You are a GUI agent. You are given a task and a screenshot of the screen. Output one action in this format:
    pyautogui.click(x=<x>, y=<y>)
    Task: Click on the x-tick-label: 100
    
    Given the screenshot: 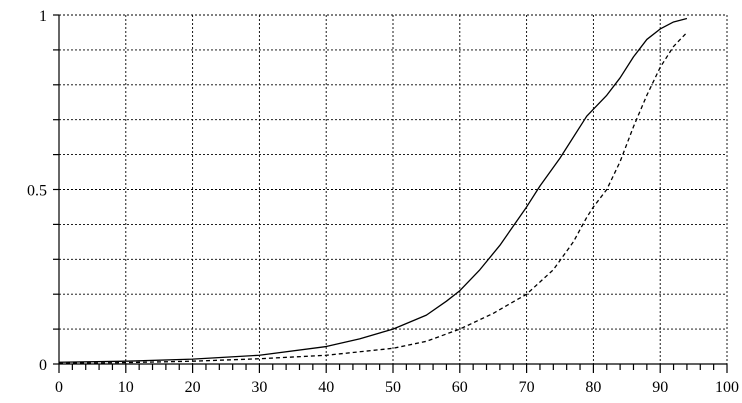 What is the action you would take?
    pyautogui.click(x=727, y=387)
    